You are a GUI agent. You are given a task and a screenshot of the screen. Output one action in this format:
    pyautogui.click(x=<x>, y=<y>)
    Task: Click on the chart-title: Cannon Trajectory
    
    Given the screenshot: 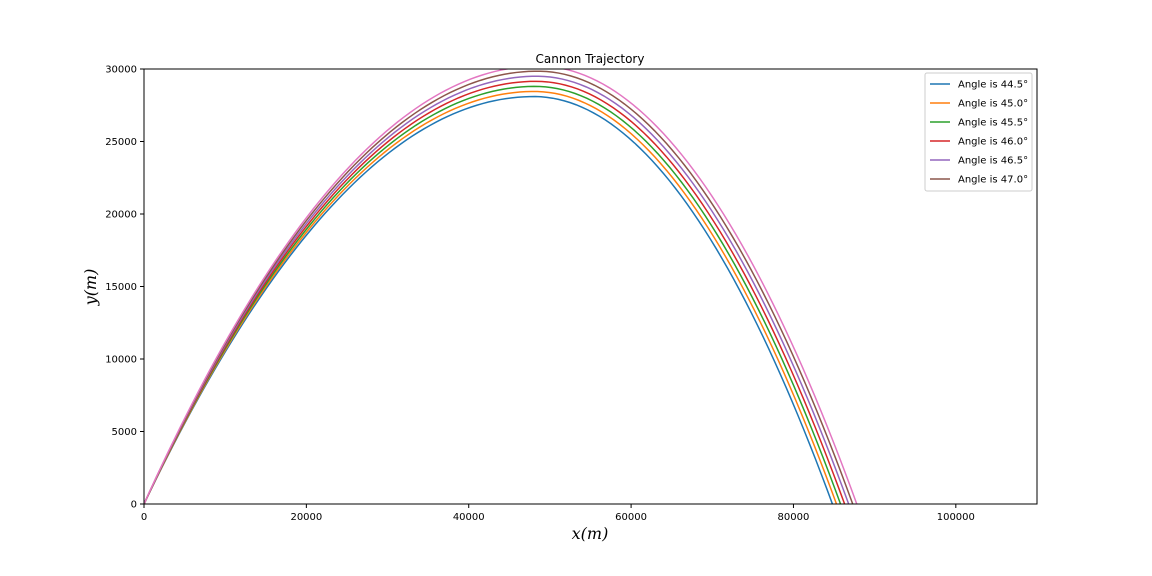 What is the action you would take?
    pyautogui.click(x=590, y=59)
    